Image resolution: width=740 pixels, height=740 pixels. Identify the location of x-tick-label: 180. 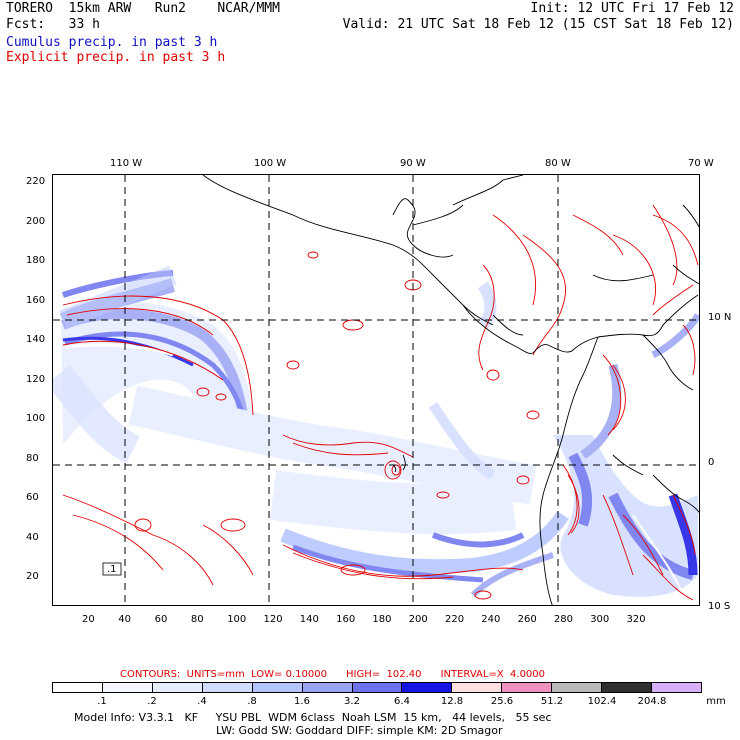
(382, 619).